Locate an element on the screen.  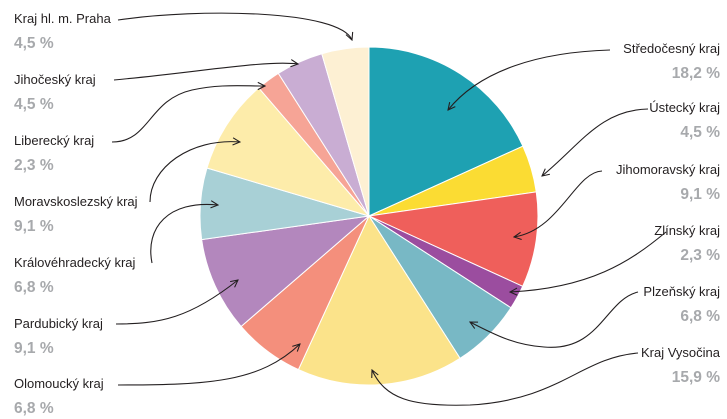
value-moravskoslezsky-kraj: 9,1 % is located at coordinates (34, 226).